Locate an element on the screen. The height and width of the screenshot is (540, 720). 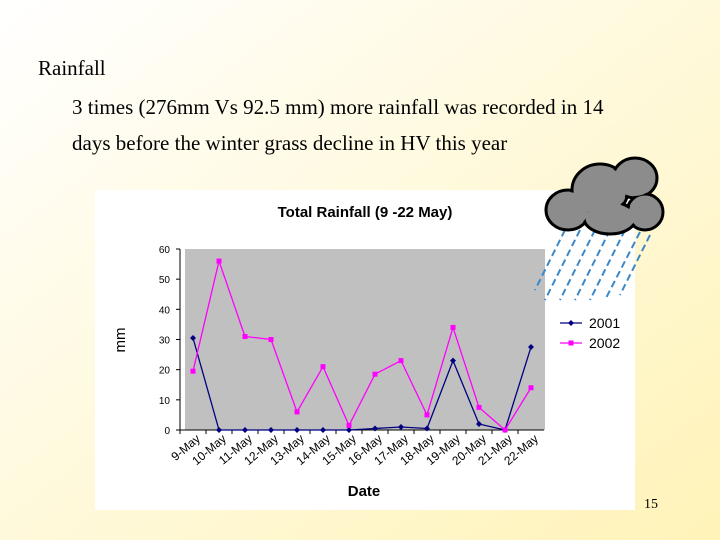
y-tick-label: 20 is located at coordinates (165, 371).